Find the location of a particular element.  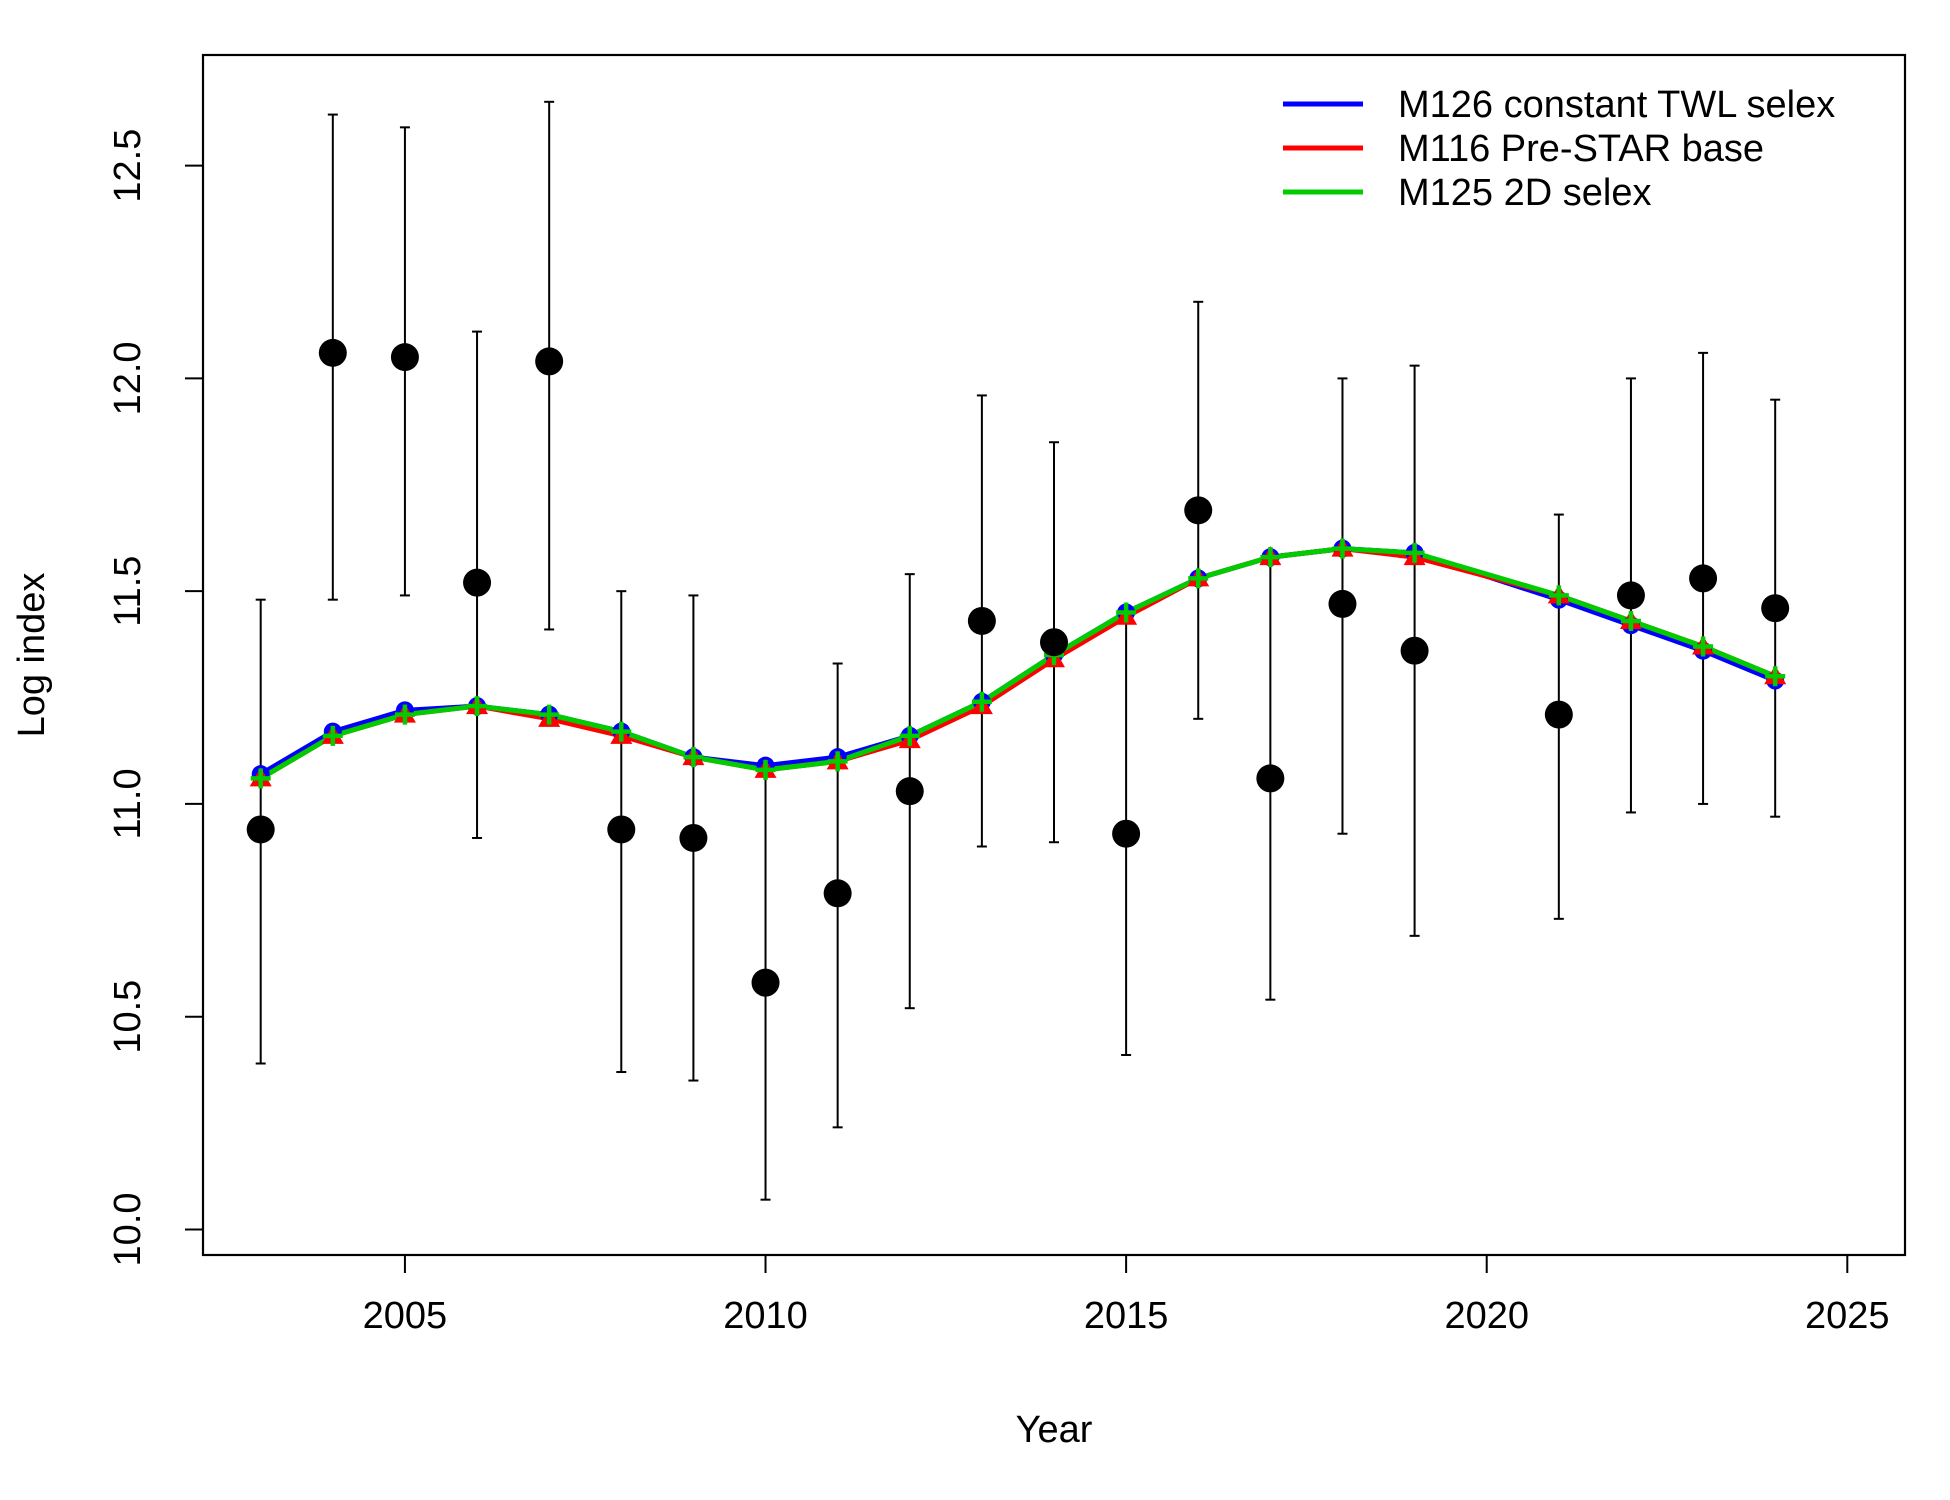

series-markers is located at coordinates (1018, 663).